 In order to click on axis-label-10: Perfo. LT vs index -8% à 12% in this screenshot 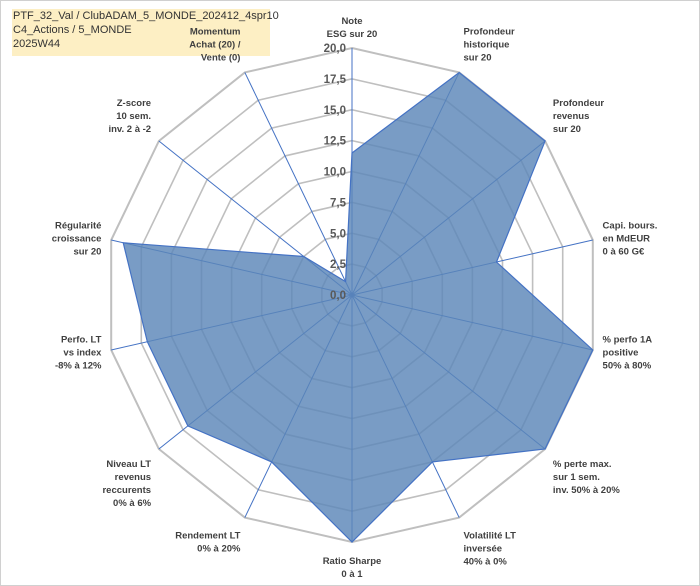, I will do `click(78, 353)`.